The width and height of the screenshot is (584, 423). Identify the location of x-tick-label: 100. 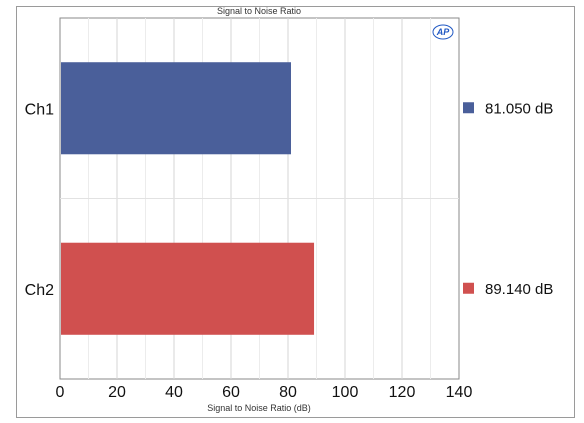
(345, 392).